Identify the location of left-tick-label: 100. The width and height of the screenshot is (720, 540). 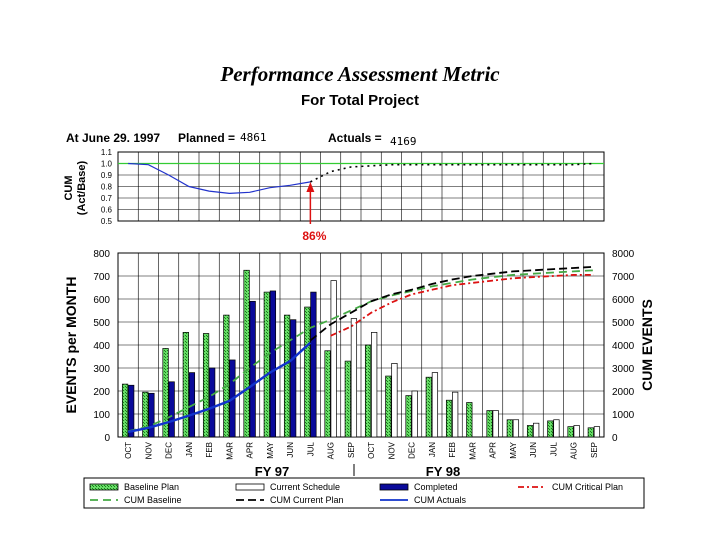
(101, 415).